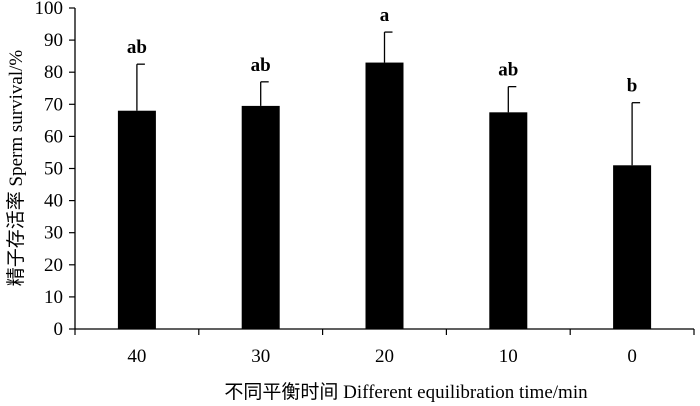 The height and width of the screenshot is (406, 700). Describe the element at coordinates (406, 392) in the screenshot. I see `x-axis-title: 不同平衡时间 Different equilibration time/min` at that location.